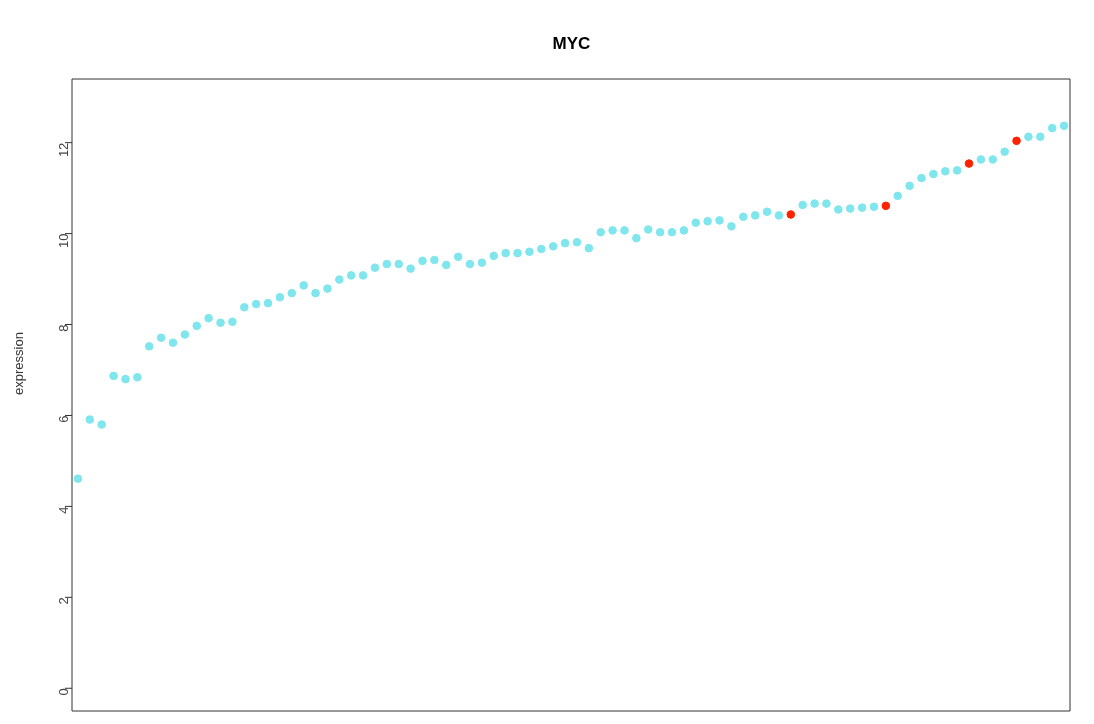 This screenshot has width=1094, height=724. Describe the element at coordinates (63, 150) in the screenshot. I see `y-tick-label: 12` at that location.